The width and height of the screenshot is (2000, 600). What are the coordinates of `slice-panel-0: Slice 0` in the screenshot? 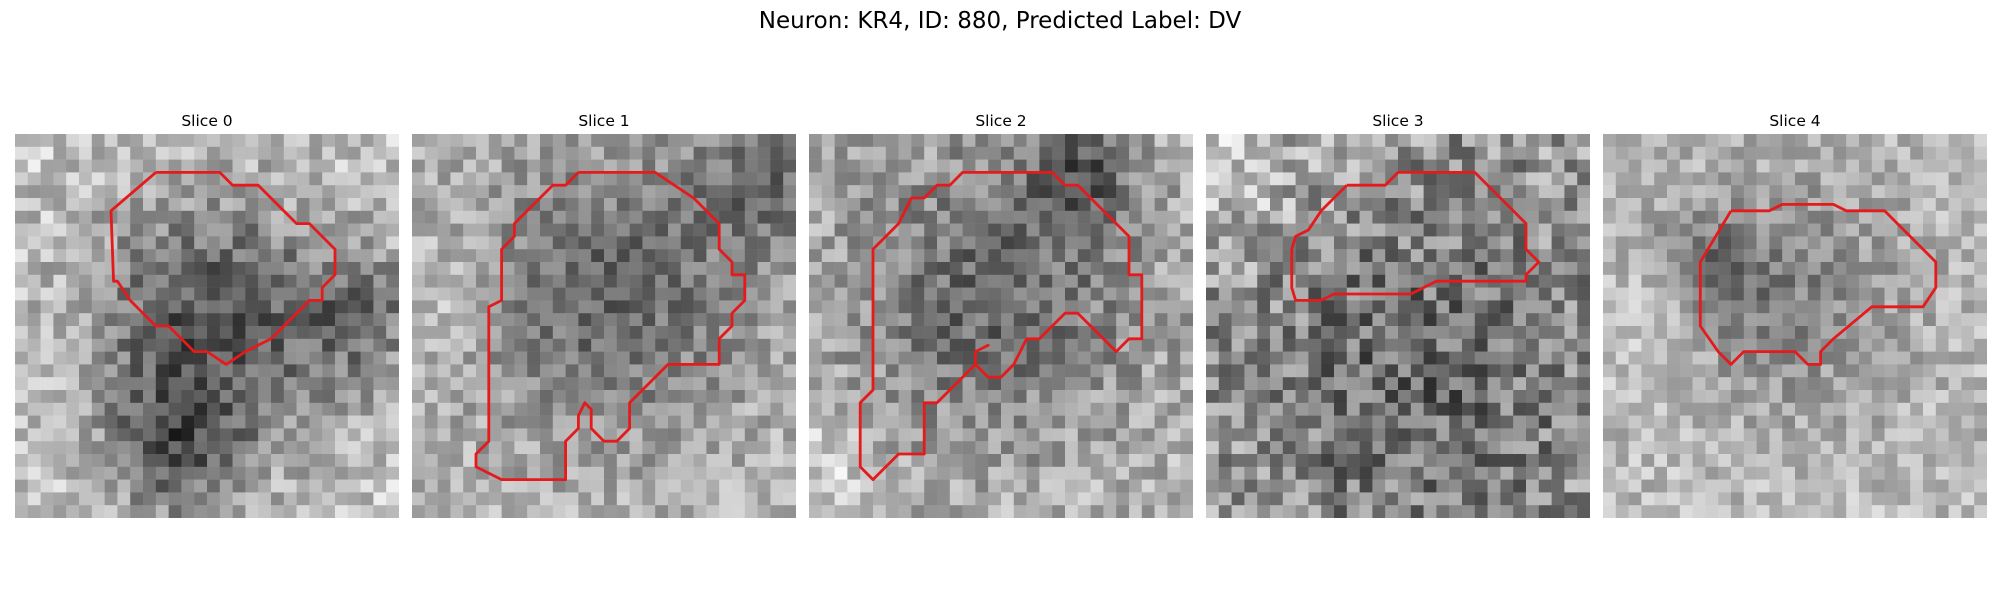 It's located at (207, 313).